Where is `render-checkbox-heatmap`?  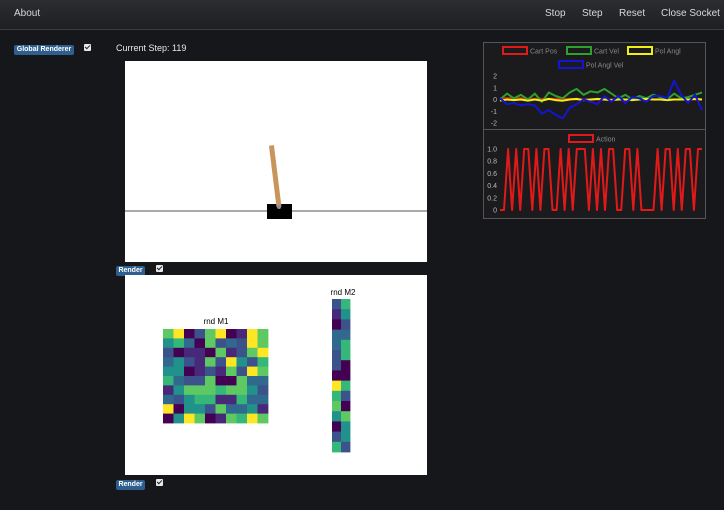 render-checkbox-heatmap is located at coordinates (159, 482).